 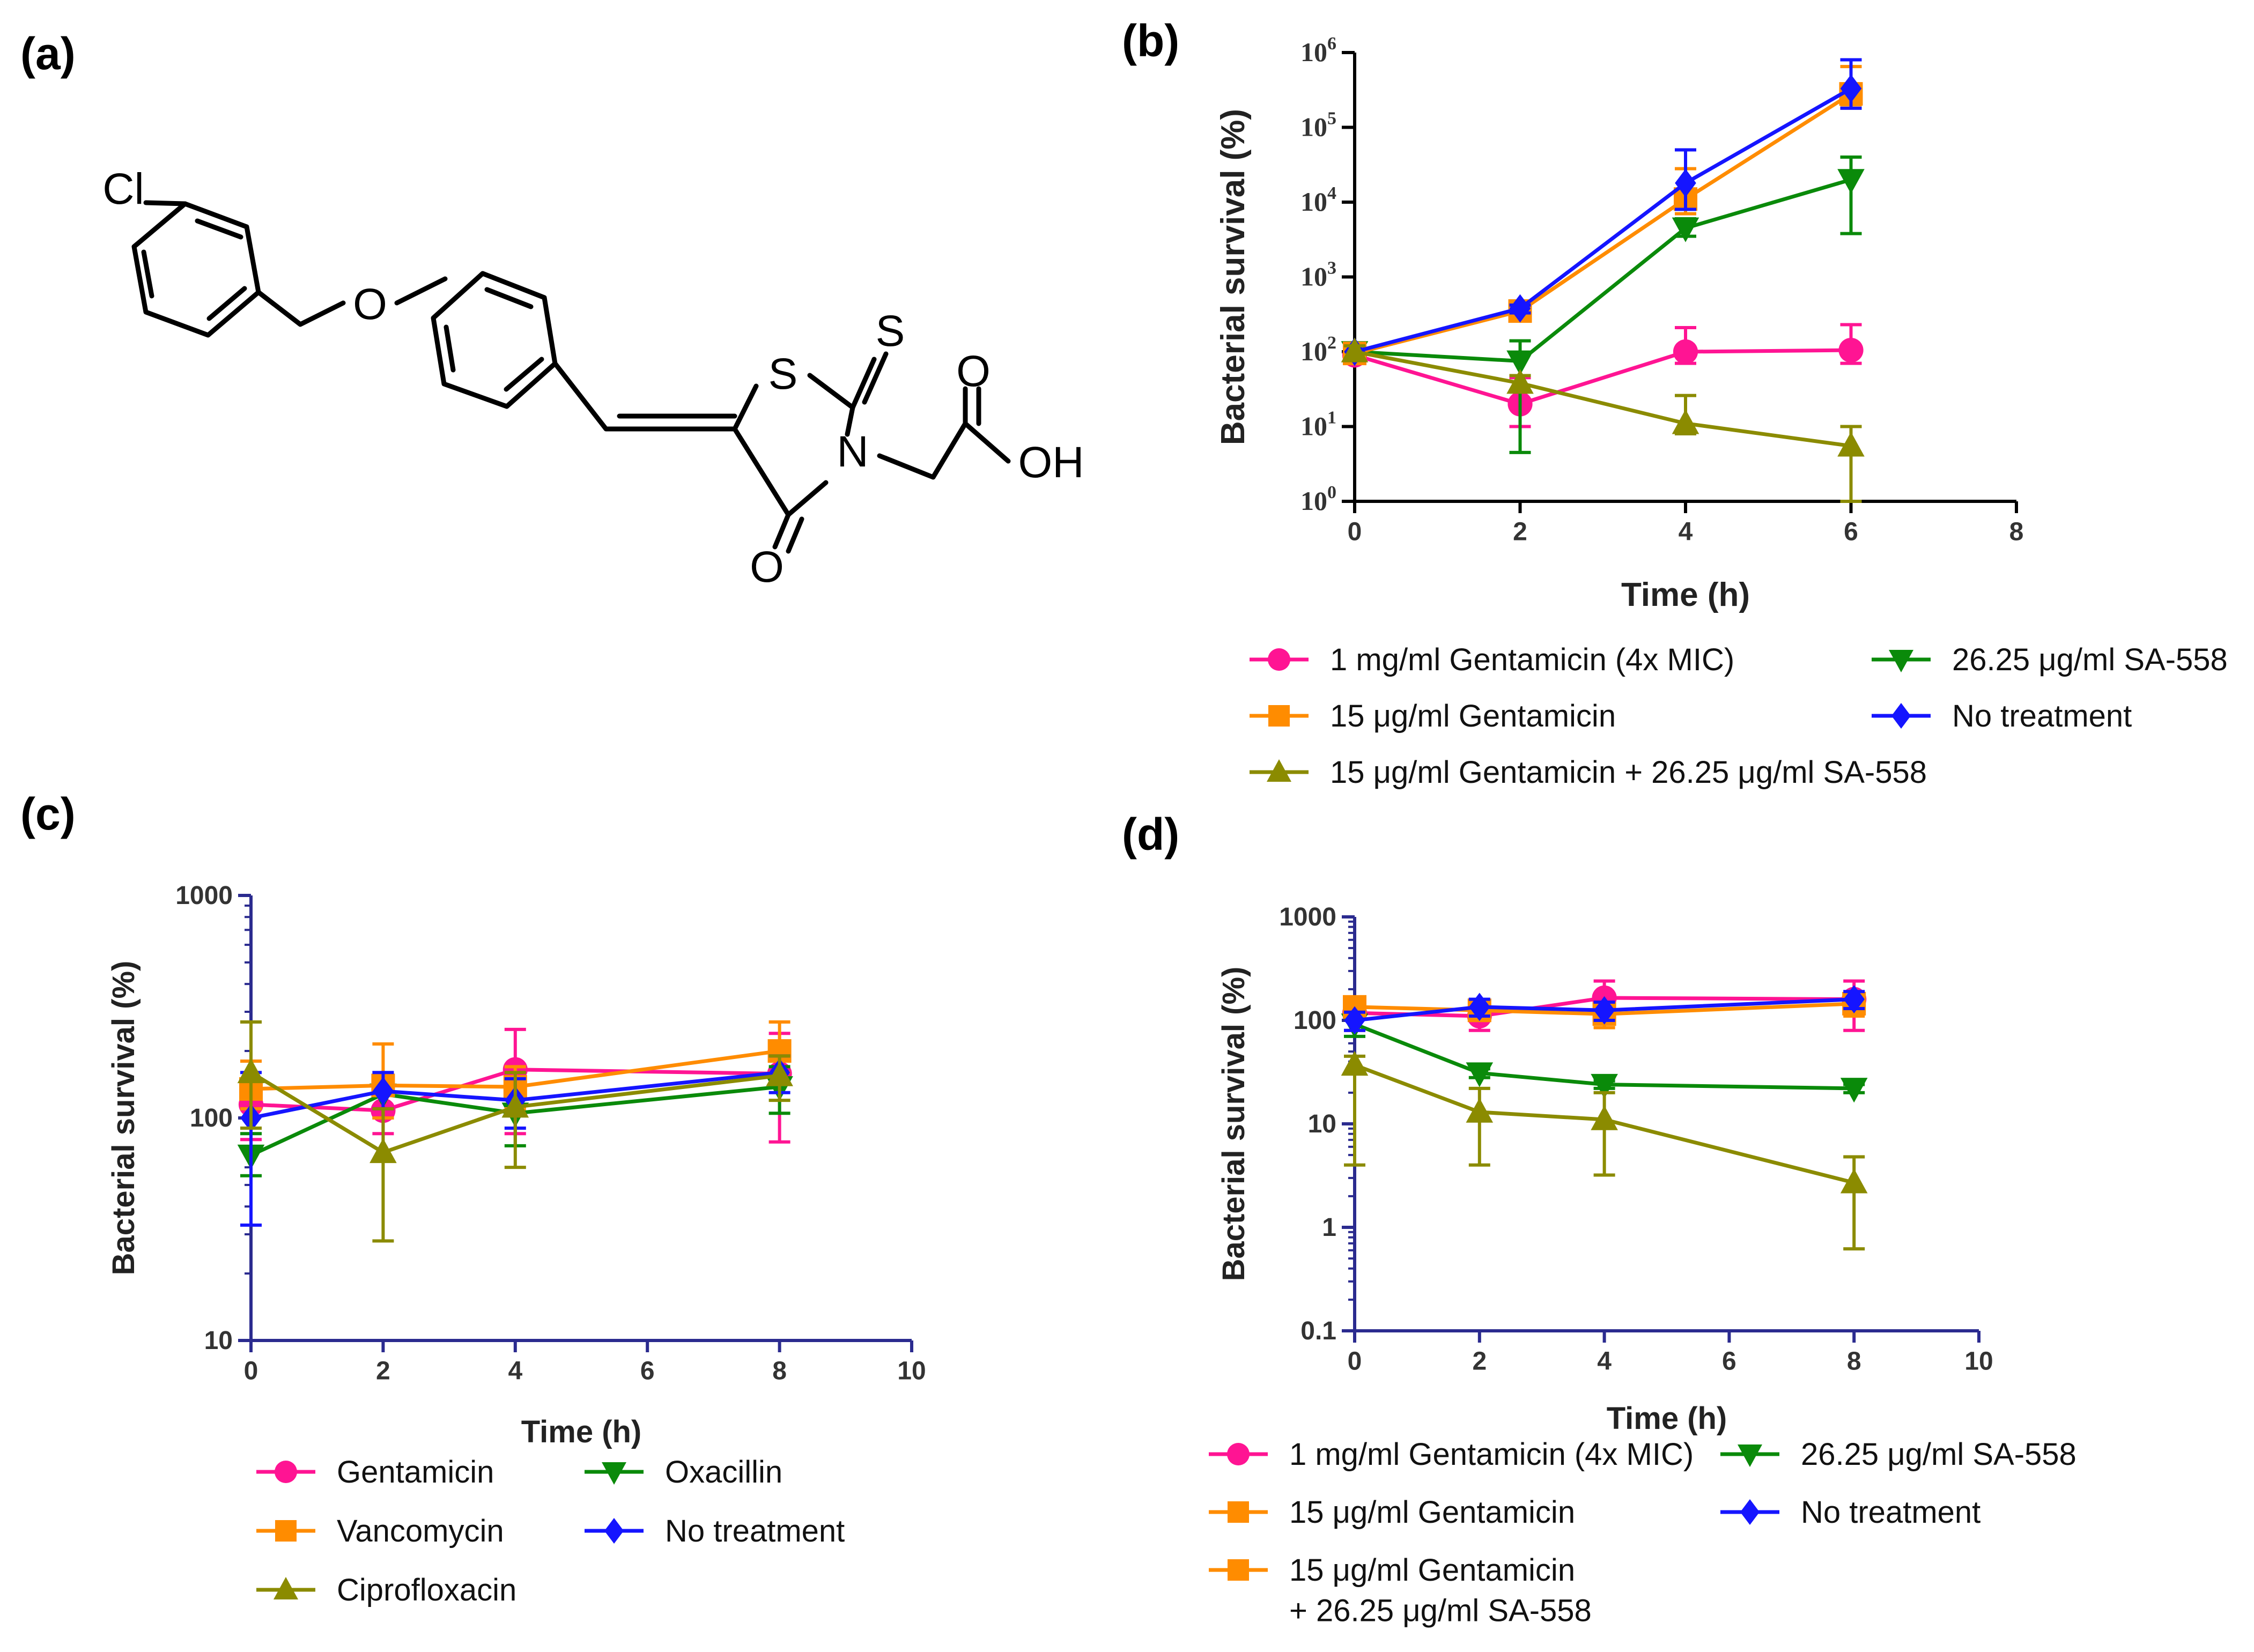 What do you see at coordinates (370, 304) in the screenshot?
I see `atom-ether-oxygen: O` at bounding box center [370, 304].